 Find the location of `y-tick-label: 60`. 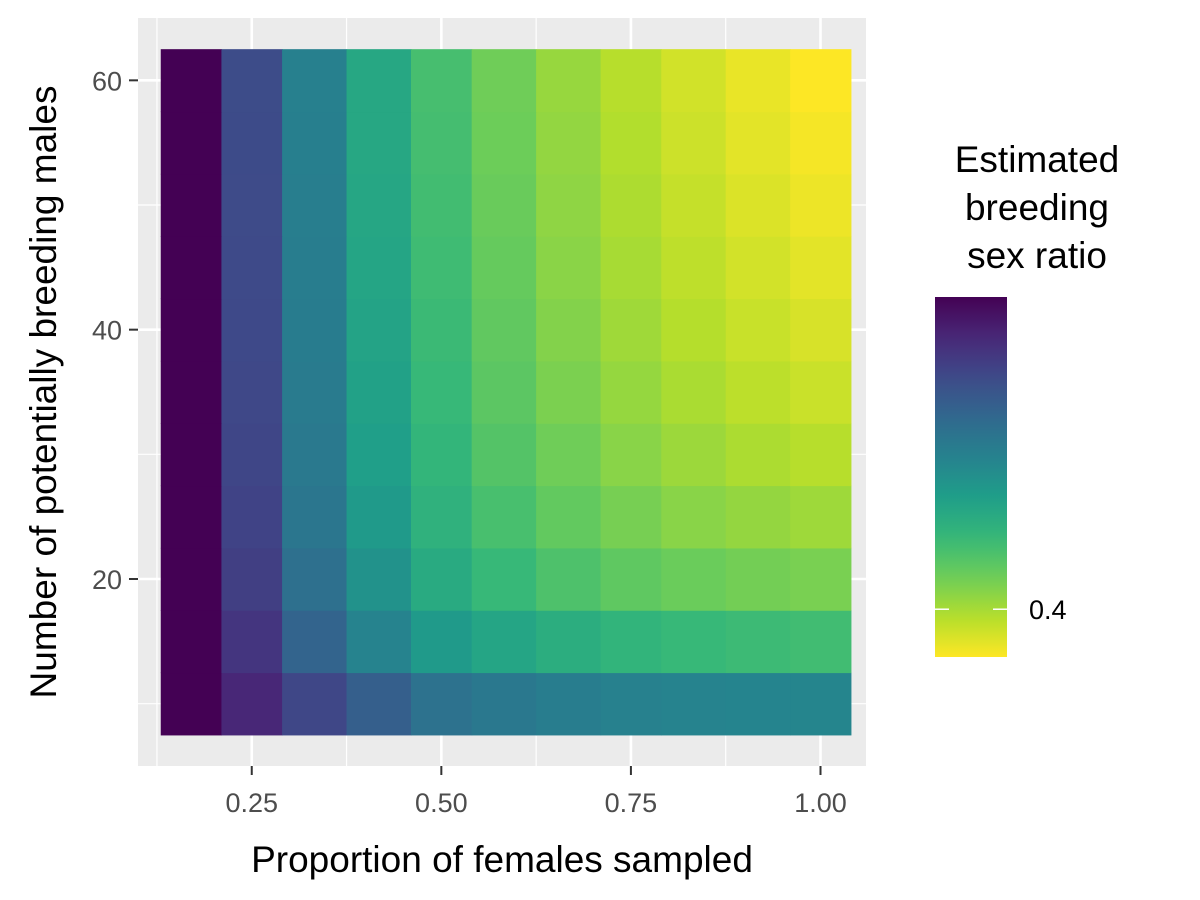

y-tick-label: 60 is located at coordinates (107, 81).